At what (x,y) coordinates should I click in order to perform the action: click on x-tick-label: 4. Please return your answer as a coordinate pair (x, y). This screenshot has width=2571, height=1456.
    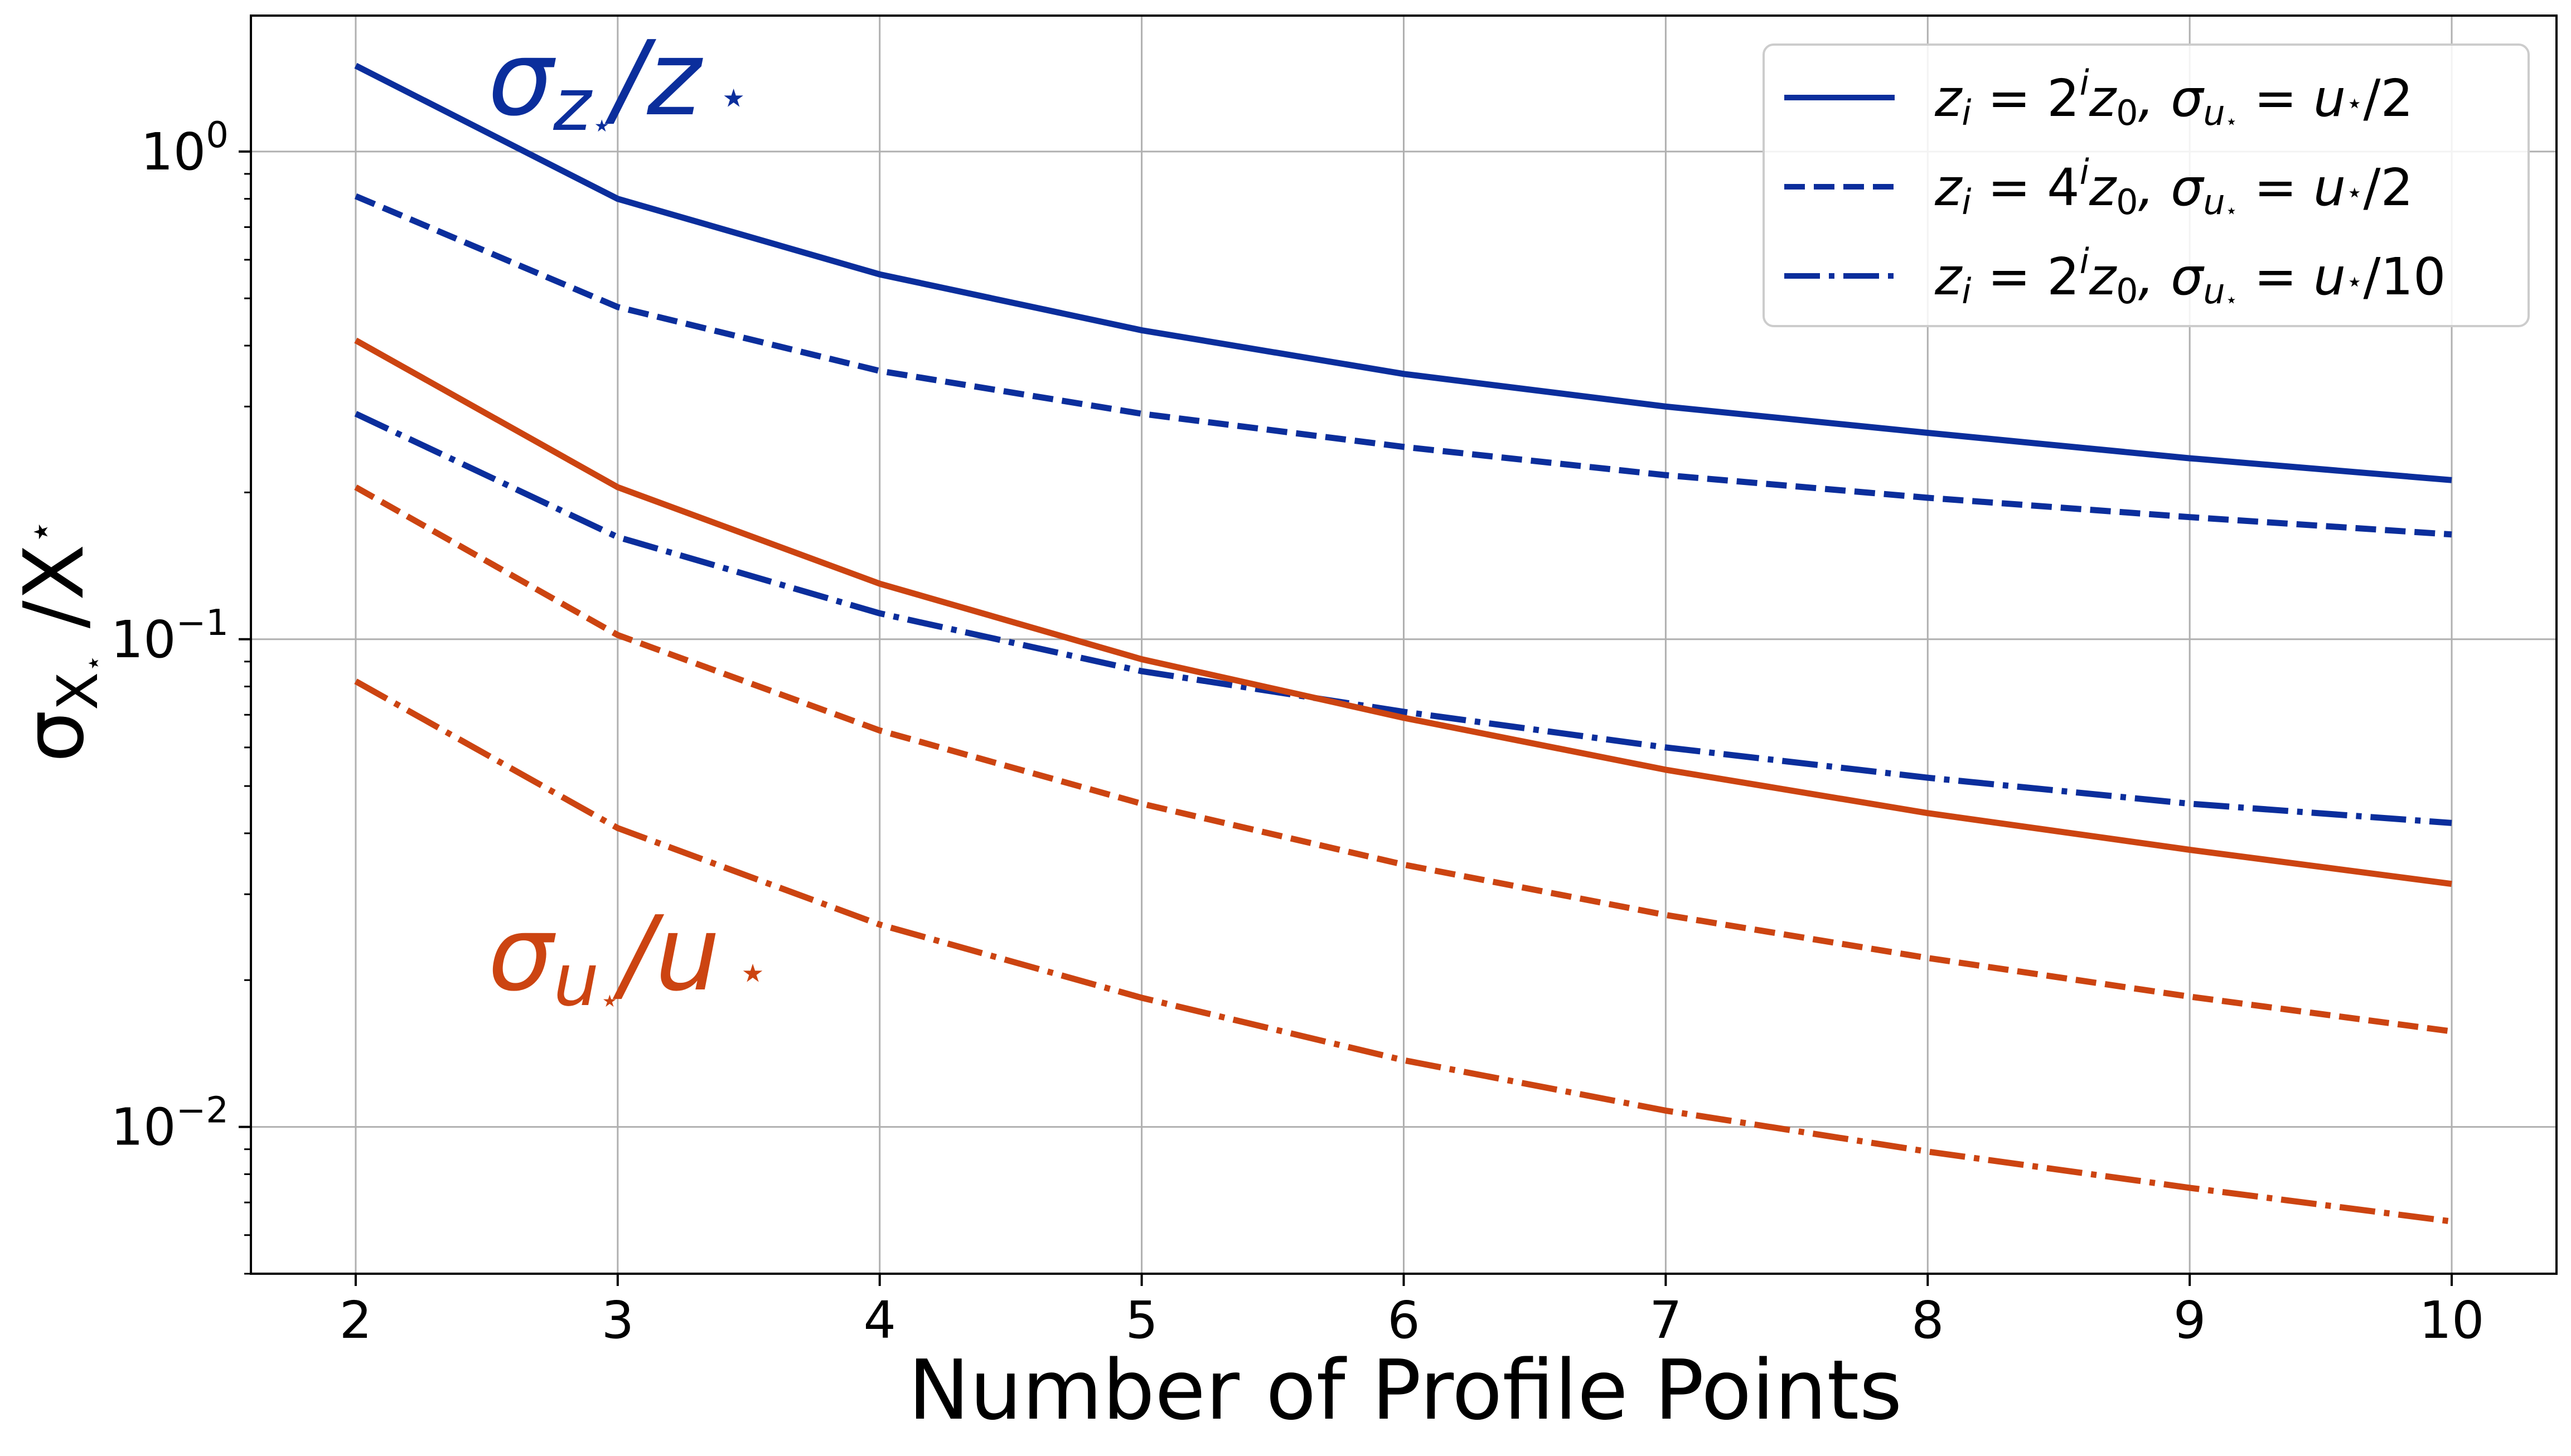
    Looking at the image, I should click on (879, 1320).